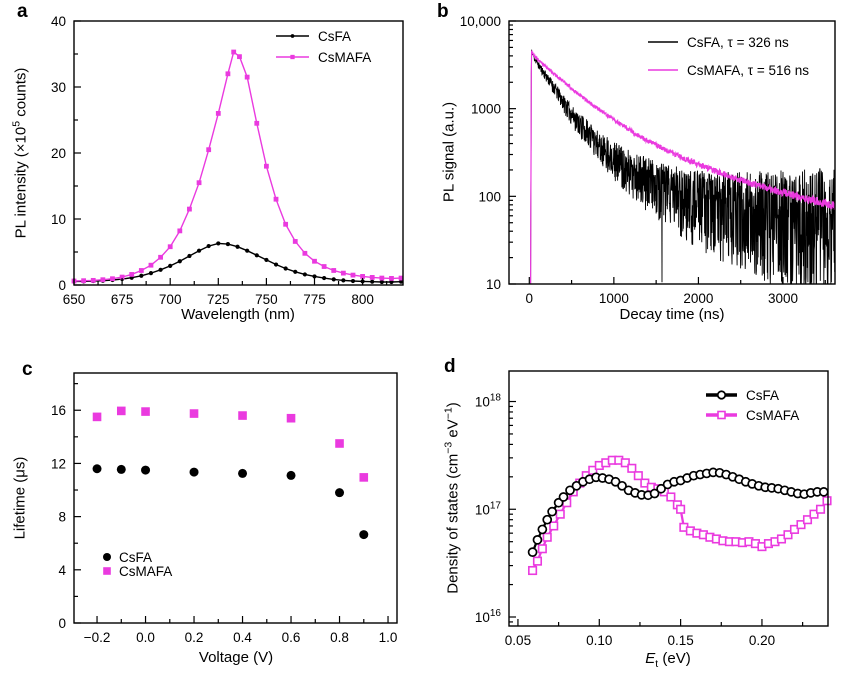 This screenshot has width=865, height=681. Describe the element at coordinates (488, 616) in the screenshot. I see `tick-label: 1016` at that location.